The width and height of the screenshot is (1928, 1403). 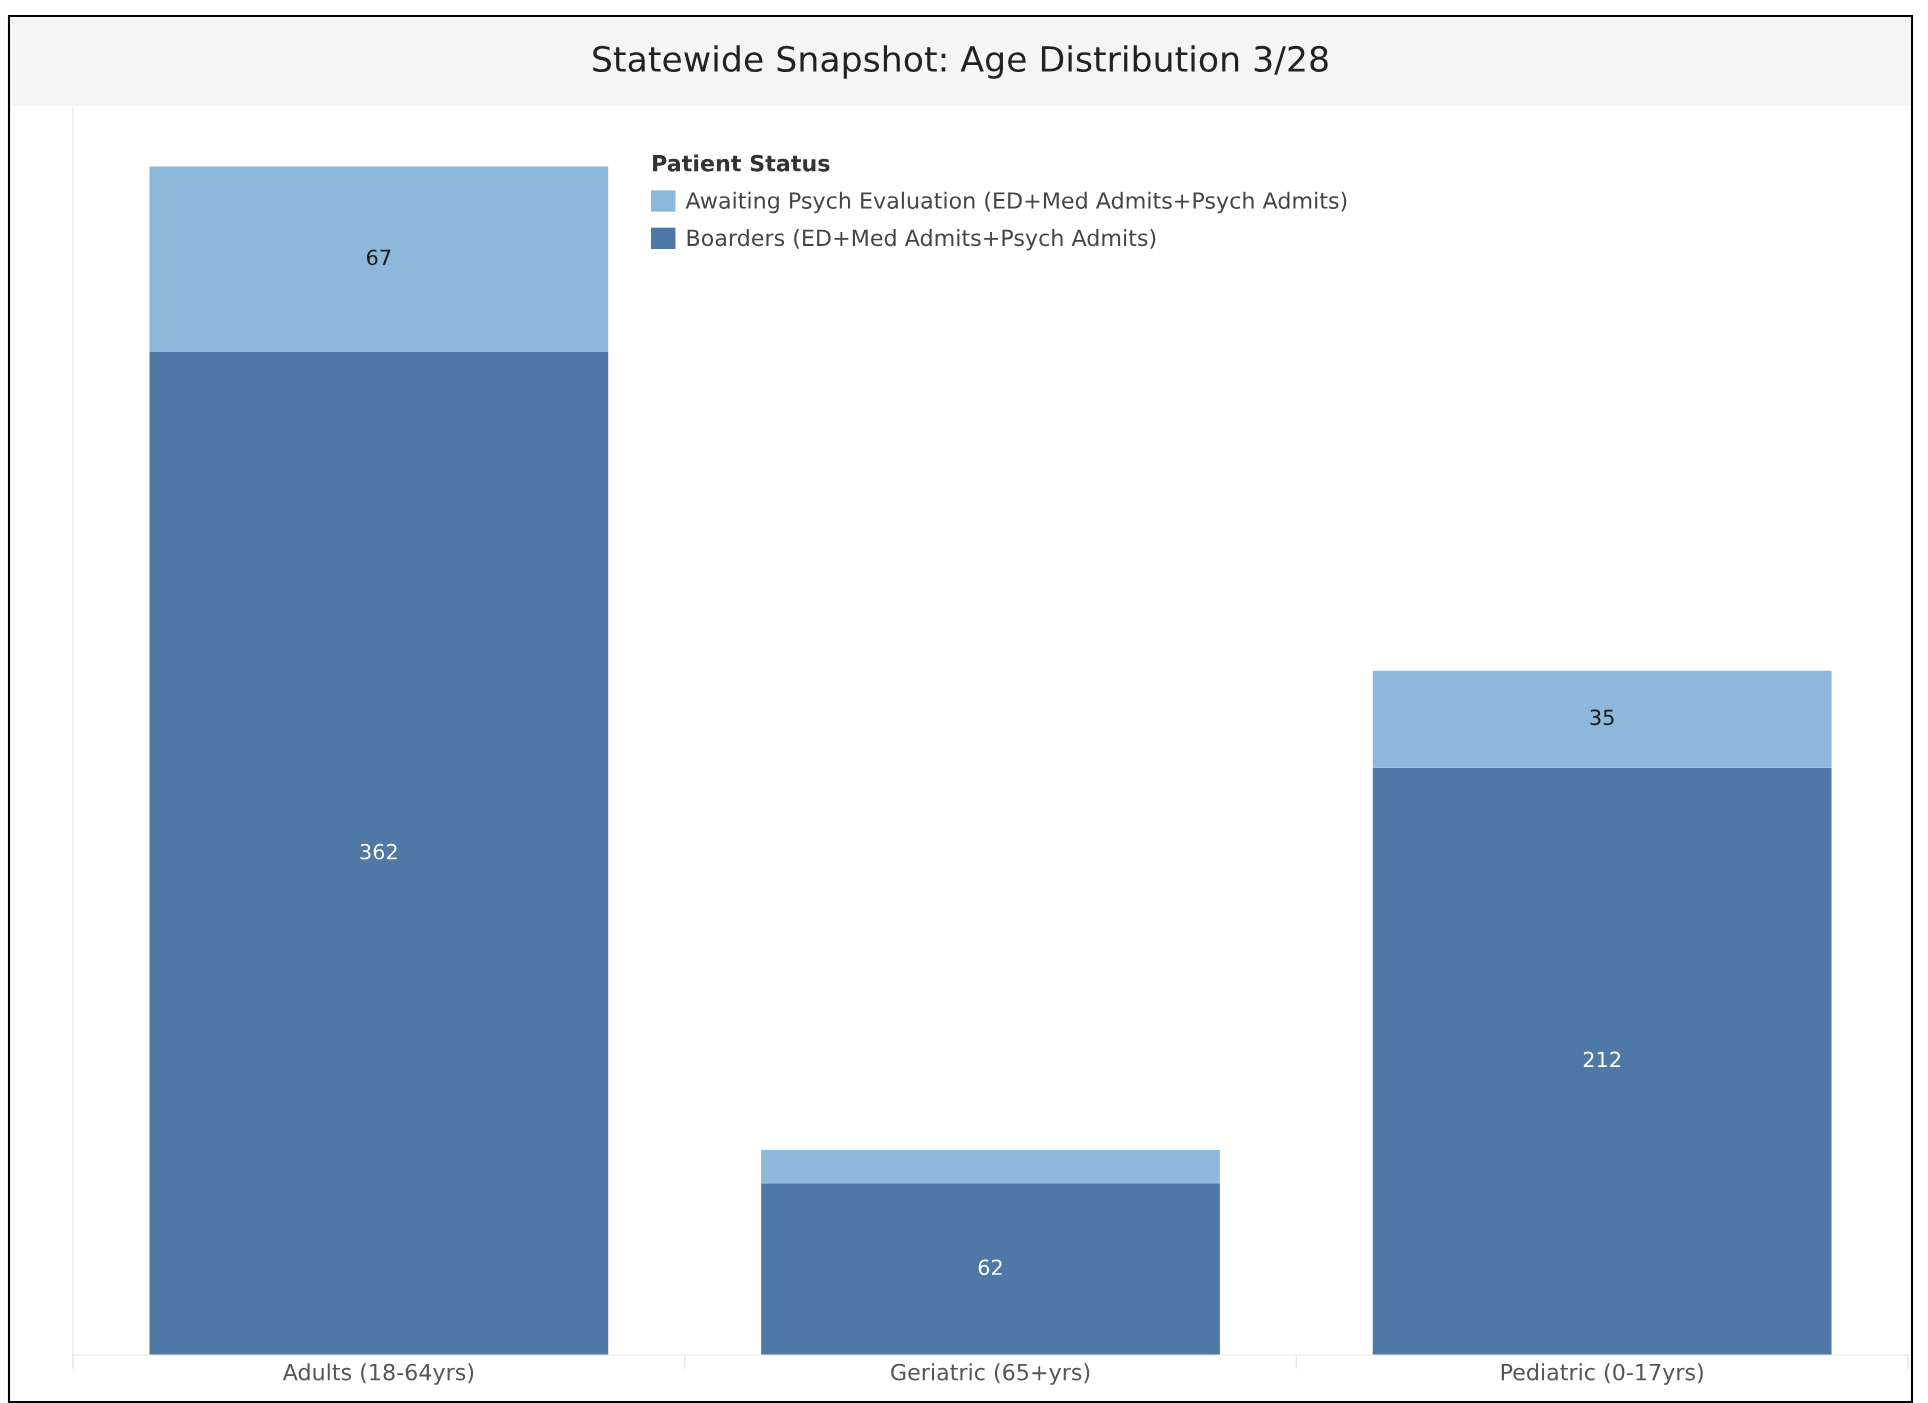 I want to click on data-label: 362, so click(x=378, y=851).